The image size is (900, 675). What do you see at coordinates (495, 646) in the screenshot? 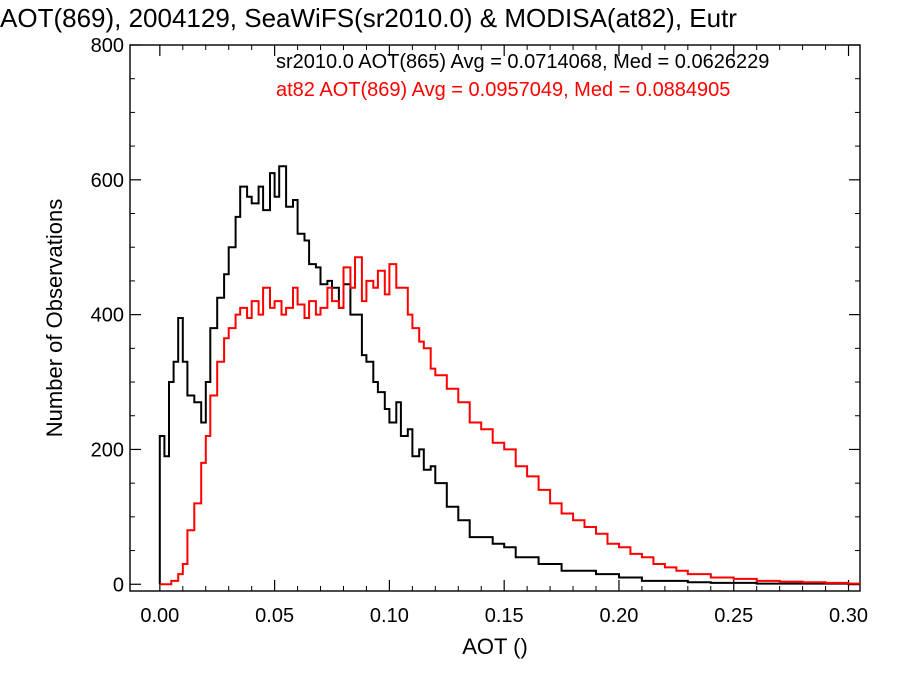
I see `x-axis-label: AOT ()` at bounding box center [495, 646].